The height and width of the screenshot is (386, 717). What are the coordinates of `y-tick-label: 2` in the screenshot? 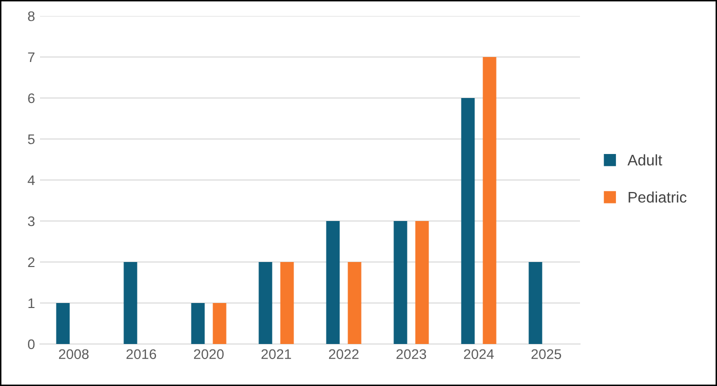 It's located at (31, 262).